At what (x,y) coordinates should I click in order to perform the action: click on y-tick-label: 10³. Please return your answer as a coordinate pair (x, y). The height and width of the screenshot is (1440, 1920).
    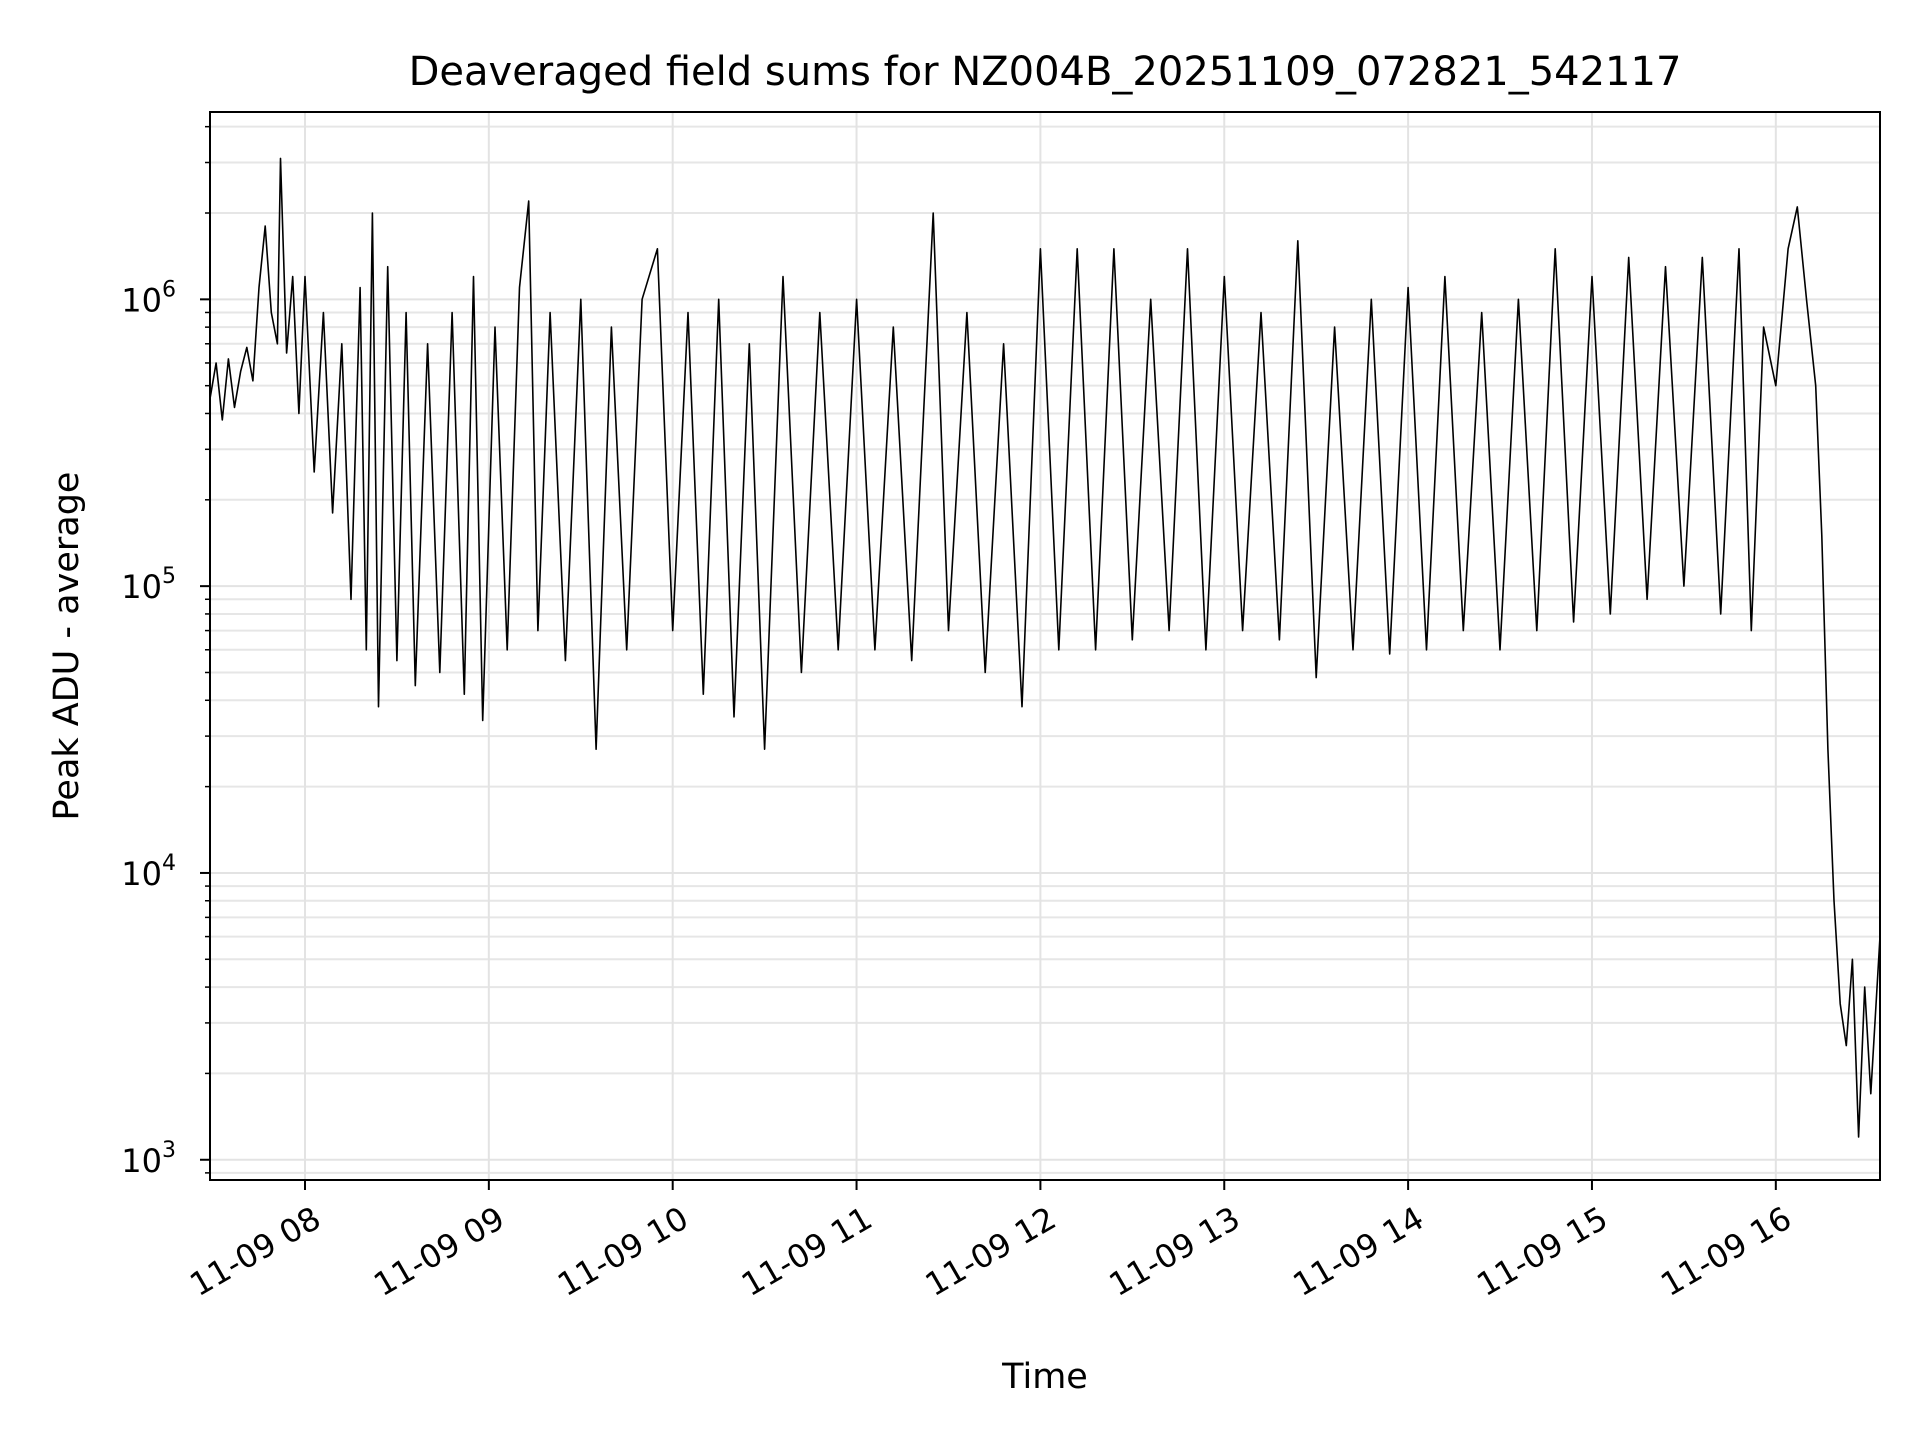
    Looking at the image, I should click on (148, 1159).